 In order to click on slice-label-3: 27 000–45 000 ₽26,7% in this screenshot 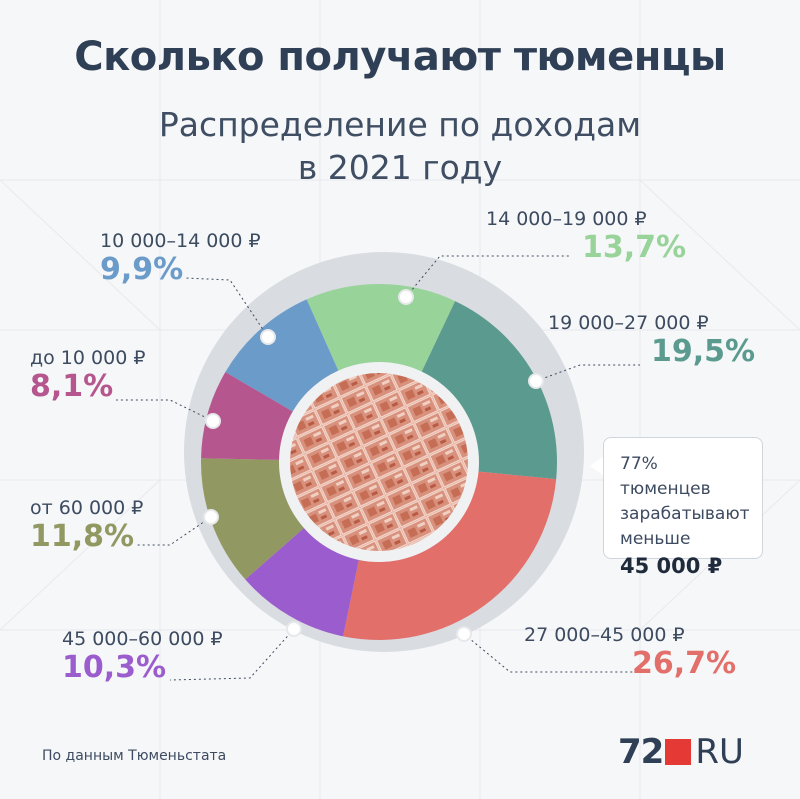, I will do `click(630, 653)`.